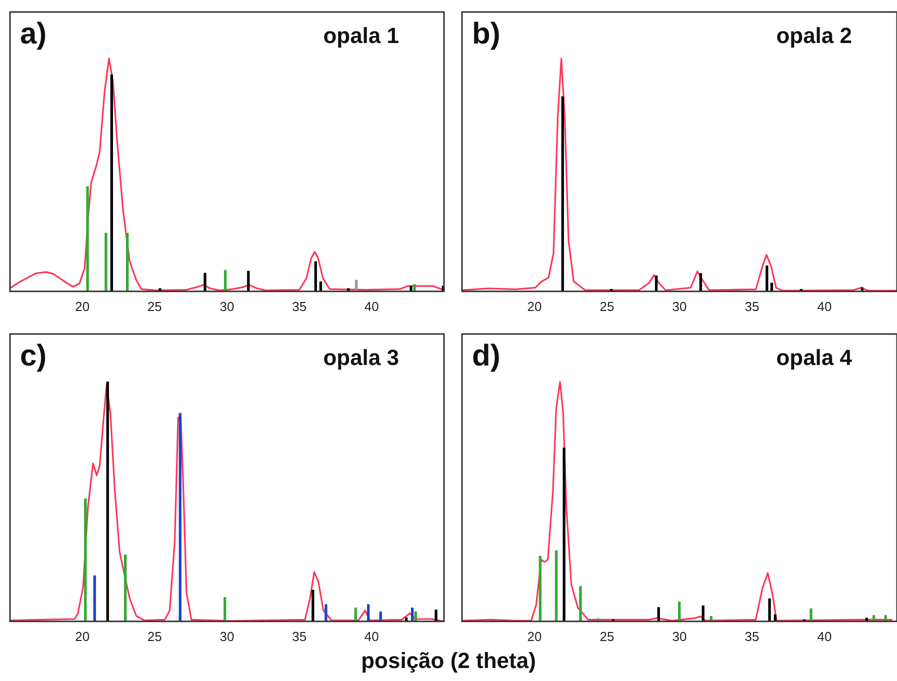  What do you see at coordinates (486, 33) in the screenshot?
I see `text: b)` at bounding box center [486, 33].